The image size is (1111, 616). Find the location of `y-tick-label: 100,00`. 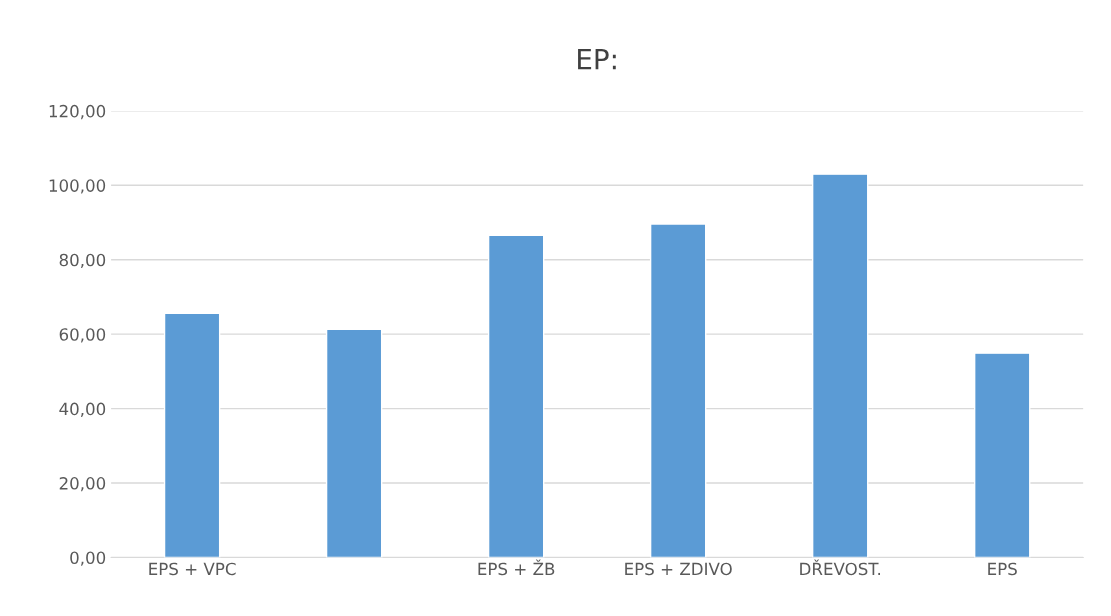

y-tick-label: 100,00 is located at coordinates (77, 186).